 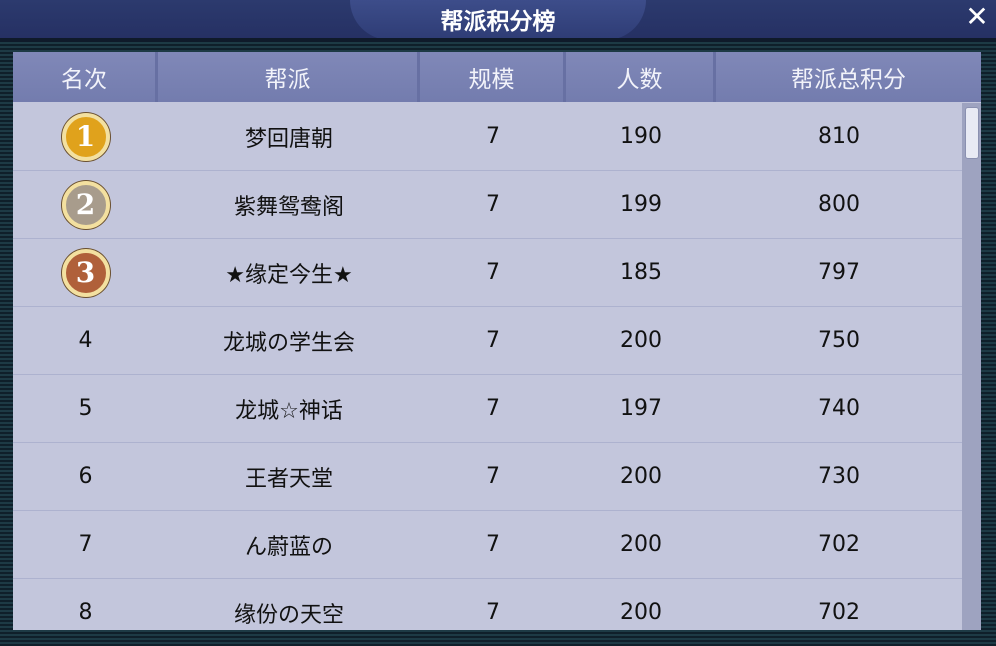 I want to click on title-bar: 帮派积分榜, so click(x=498, y=20).